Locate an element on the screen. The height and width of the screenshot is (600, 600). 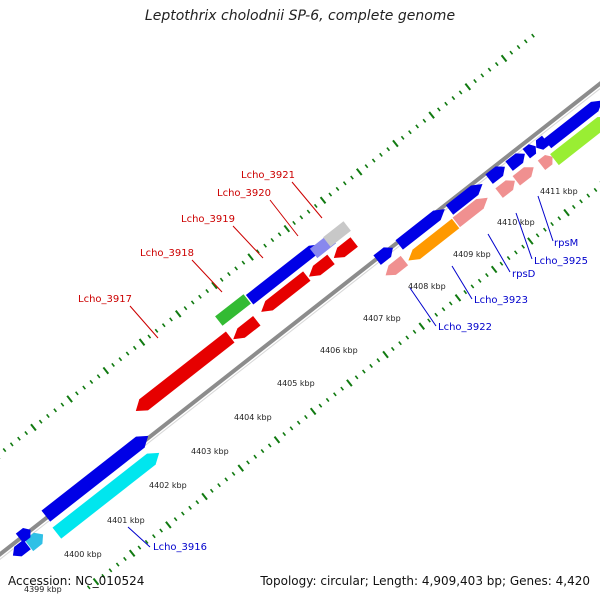
accession-text: Accession: NC_010524 is located at coordinates (76, 581).